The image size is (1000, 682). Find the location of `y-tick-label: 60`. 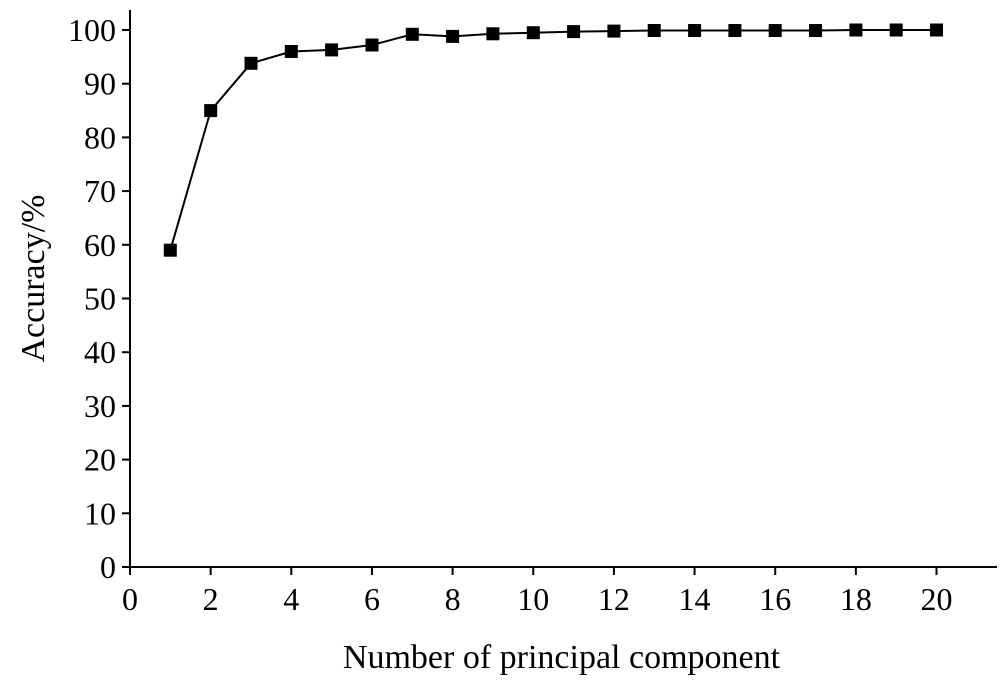

y-tick-label: 60 is located at coordinates (100, 245).